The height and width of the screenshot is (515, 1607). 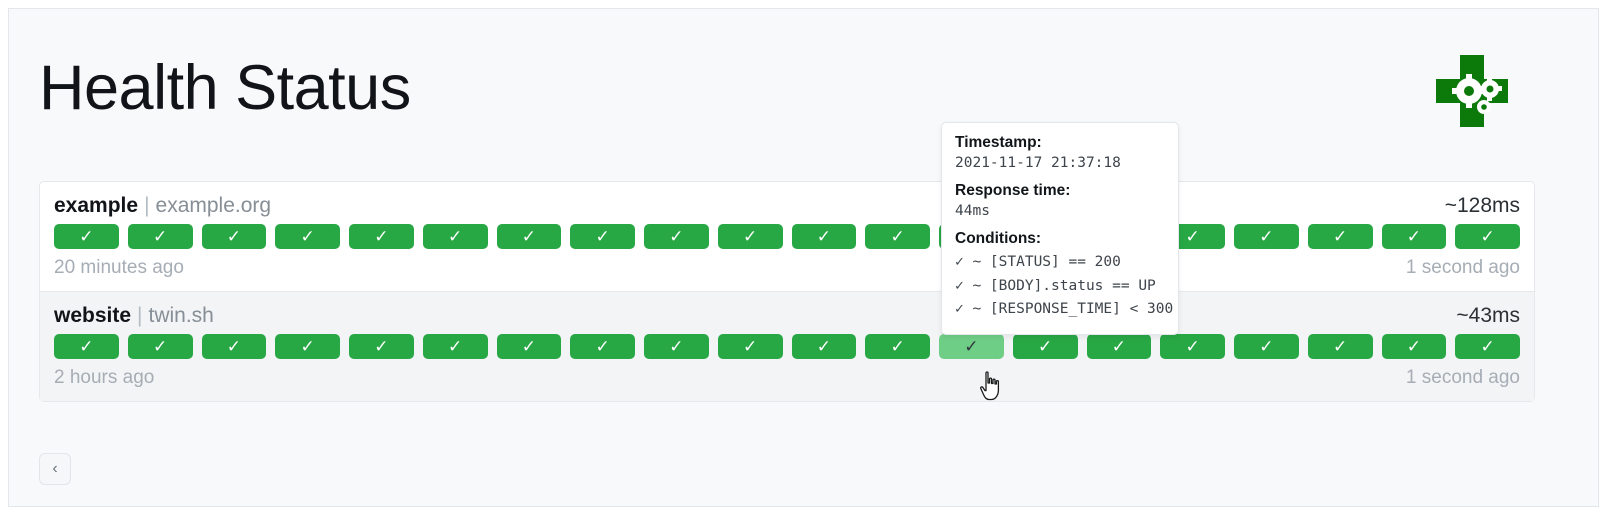 What do you see at coordinates (1472, 97) in the screenshot?
I see `green-cross-gears-logo` at bounding box center [1472, 97].